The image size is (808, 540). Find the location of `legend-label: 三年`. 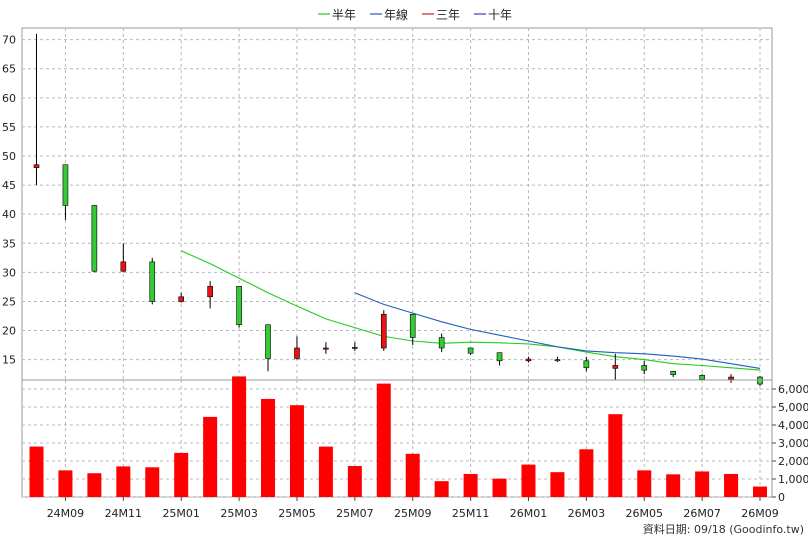

legend-label: 三年 is located at coordinates (448, 15).